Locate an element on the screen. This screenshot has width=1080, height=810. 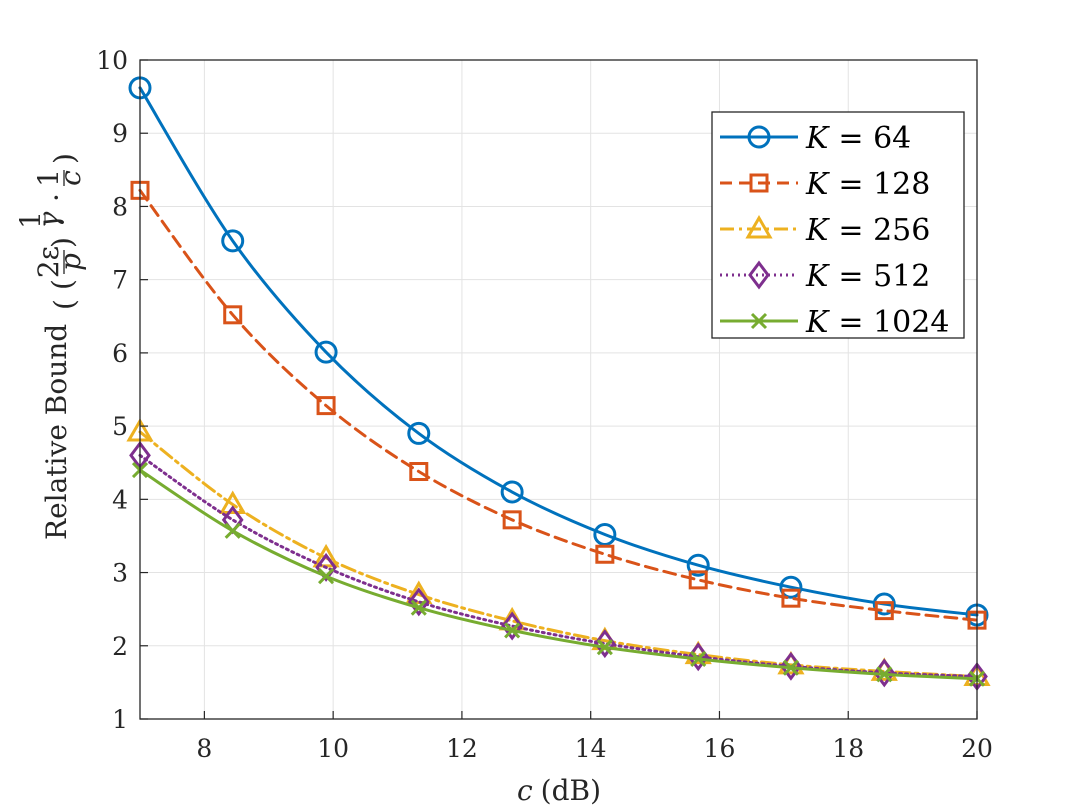
x-tick-label: 8 is located at coordinates (204, 748).